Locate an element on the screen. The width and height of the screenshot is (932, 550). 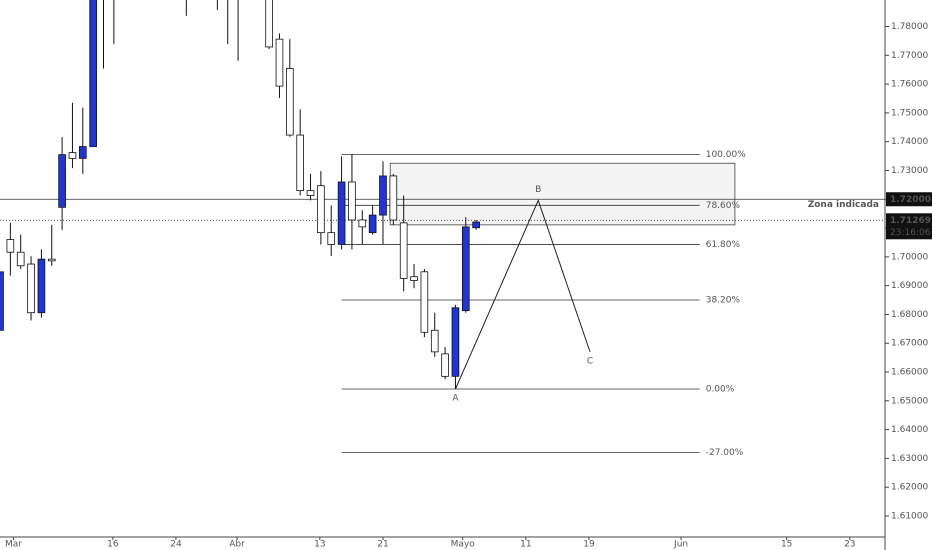
zone-price-label: 1.72000 is located at coordinates (910, 200).